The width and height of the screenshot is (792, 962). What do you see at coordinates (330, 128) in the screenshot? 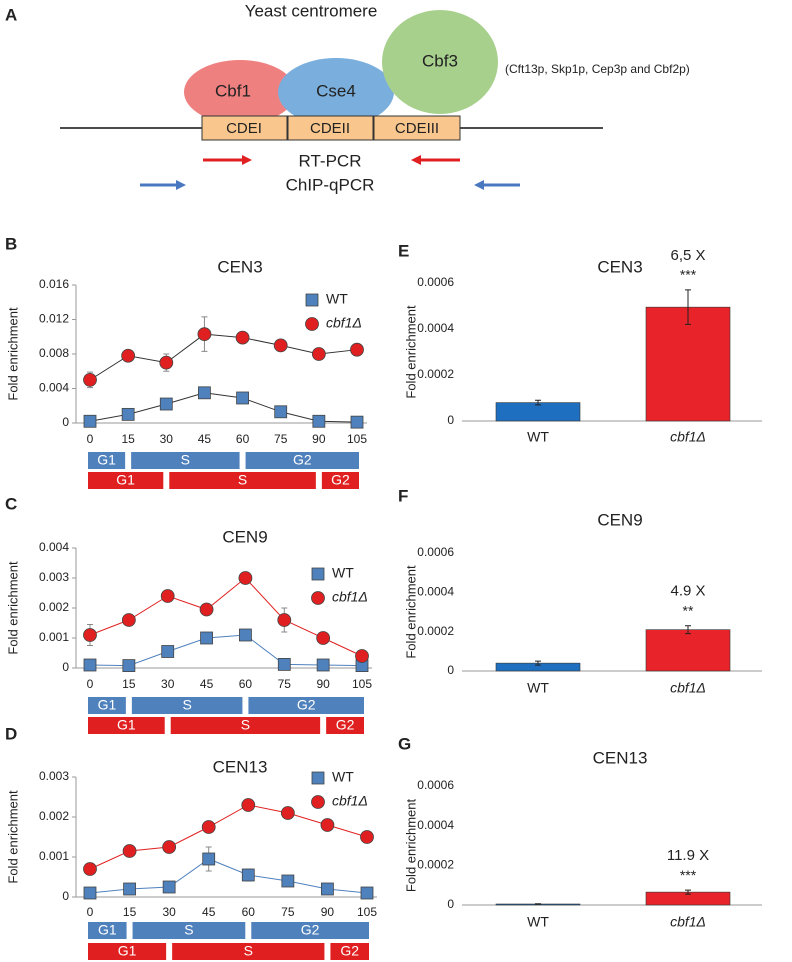
I see `element-label: CDEII` at bounding box center [330, 128].